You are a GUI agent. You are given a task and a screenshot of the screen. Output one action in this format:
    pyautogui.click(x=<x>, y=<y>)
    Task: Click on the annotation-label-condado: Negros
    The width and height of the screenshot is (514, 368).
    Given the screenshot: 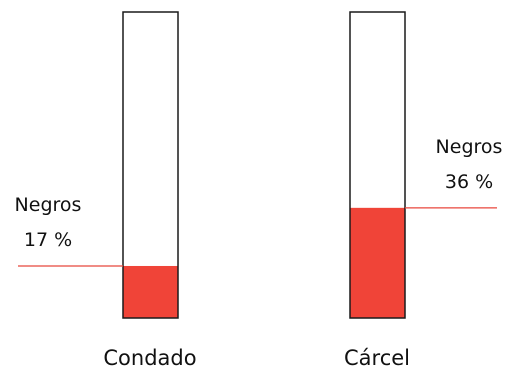 What is the action you would take?
    pyautogui.click(x=48, y=205)
    